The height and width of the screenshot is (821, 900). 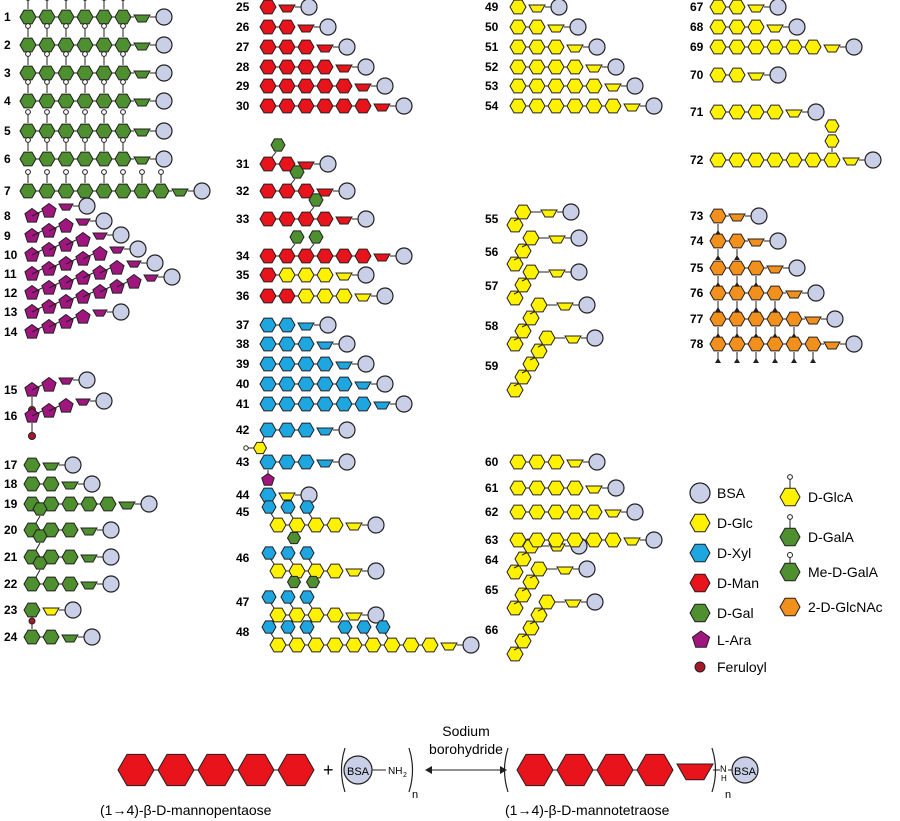 What do you see at coordinates (43, 610) in the screenshot?
I see `compound-23: 23` at bounding box center [43, 610].